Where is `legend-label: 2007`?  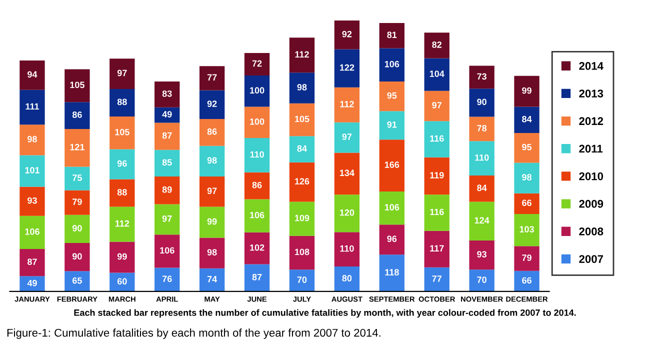 legend-label: 2007 is located at coordinates (591, 259).